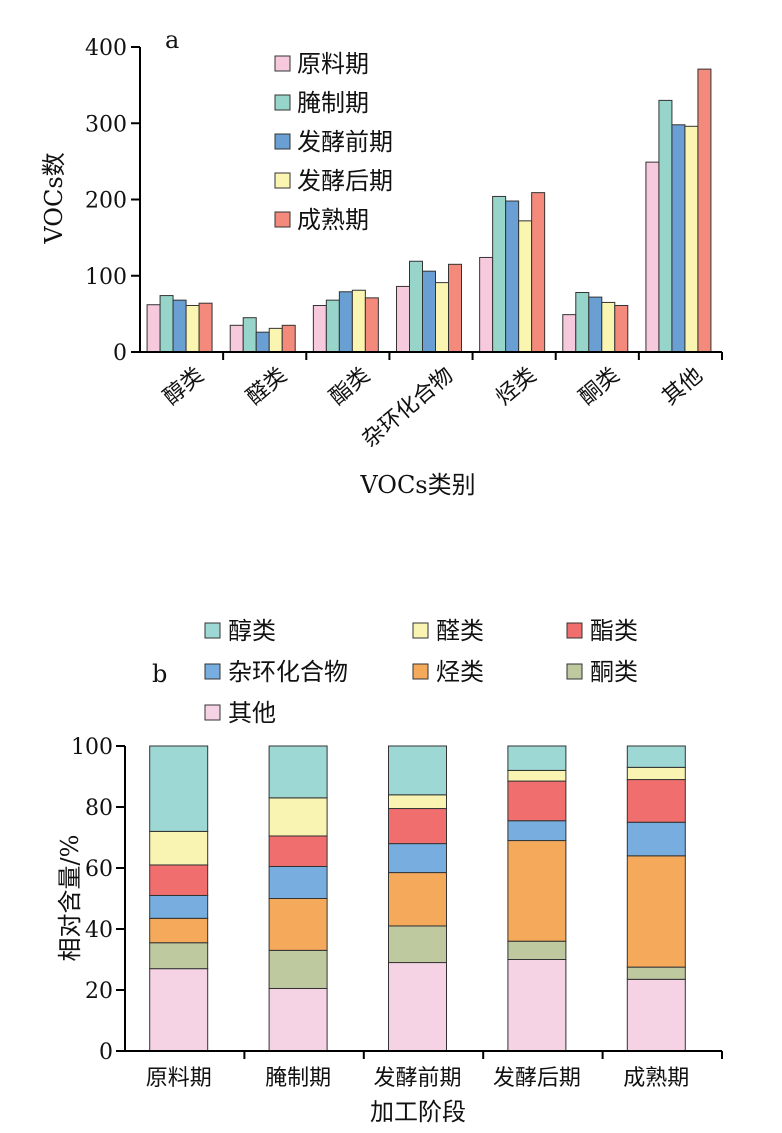  I want to click on y-tick-label: 300, so click(106, 124).